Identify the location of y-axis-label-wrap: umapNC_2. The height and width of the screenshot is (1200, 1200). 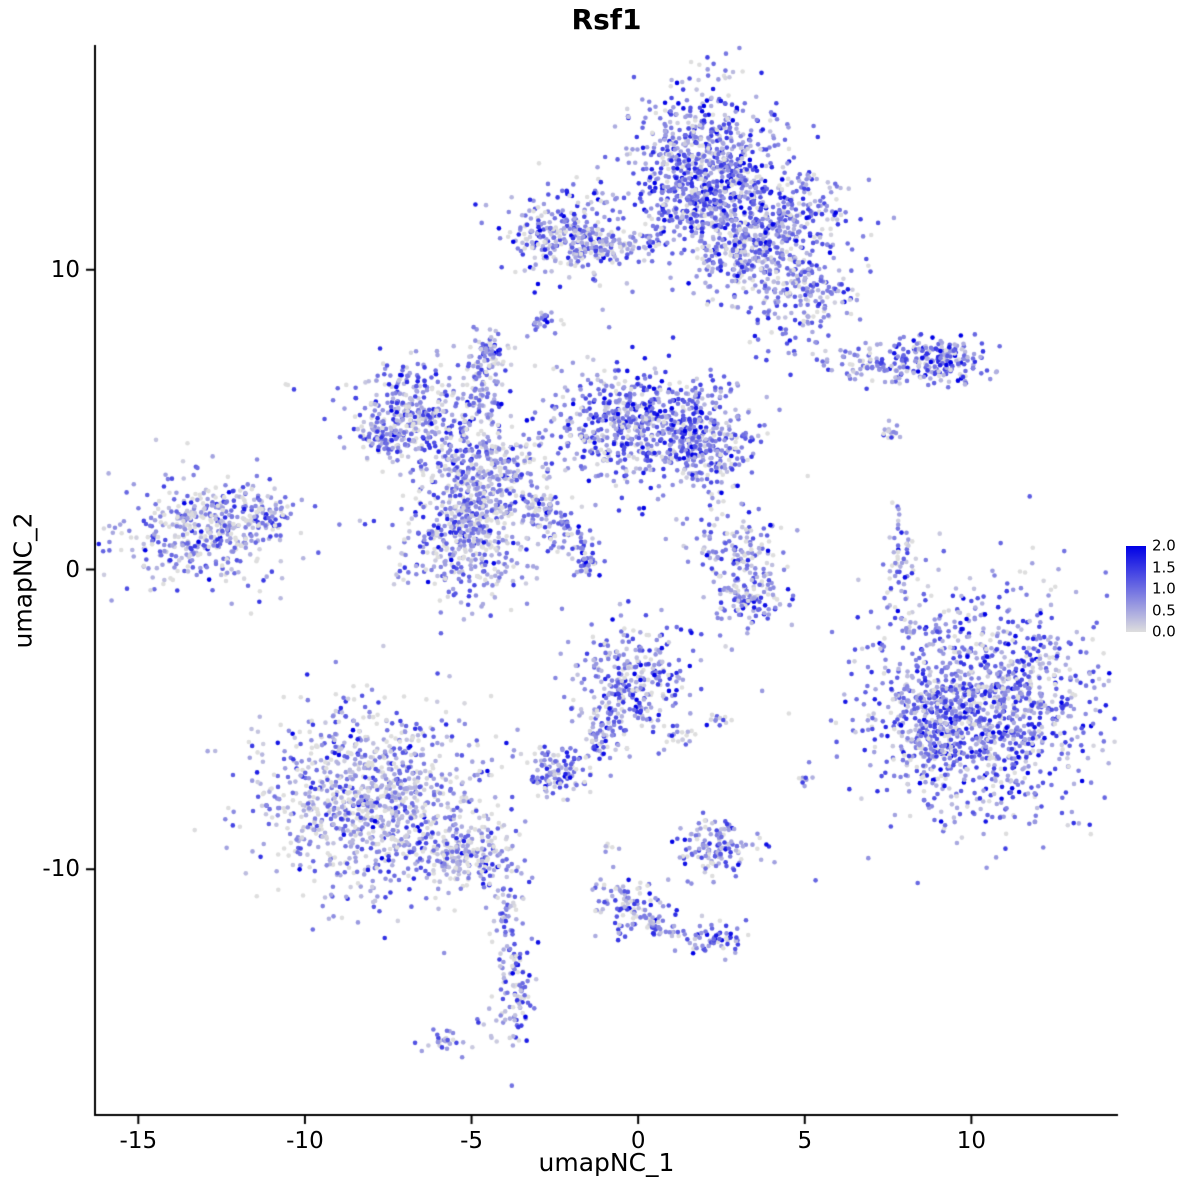
(23, 580).